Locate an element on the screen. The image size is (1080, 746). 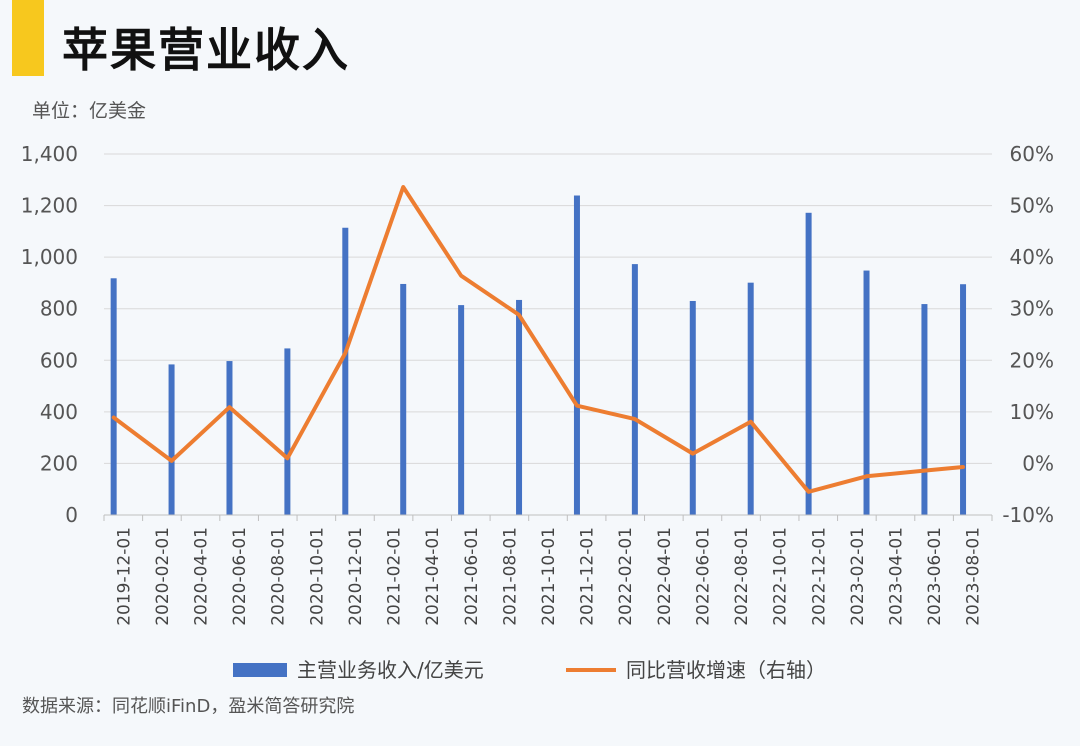
left-tick-label: 1,000 is located at coordinates (49, 257).